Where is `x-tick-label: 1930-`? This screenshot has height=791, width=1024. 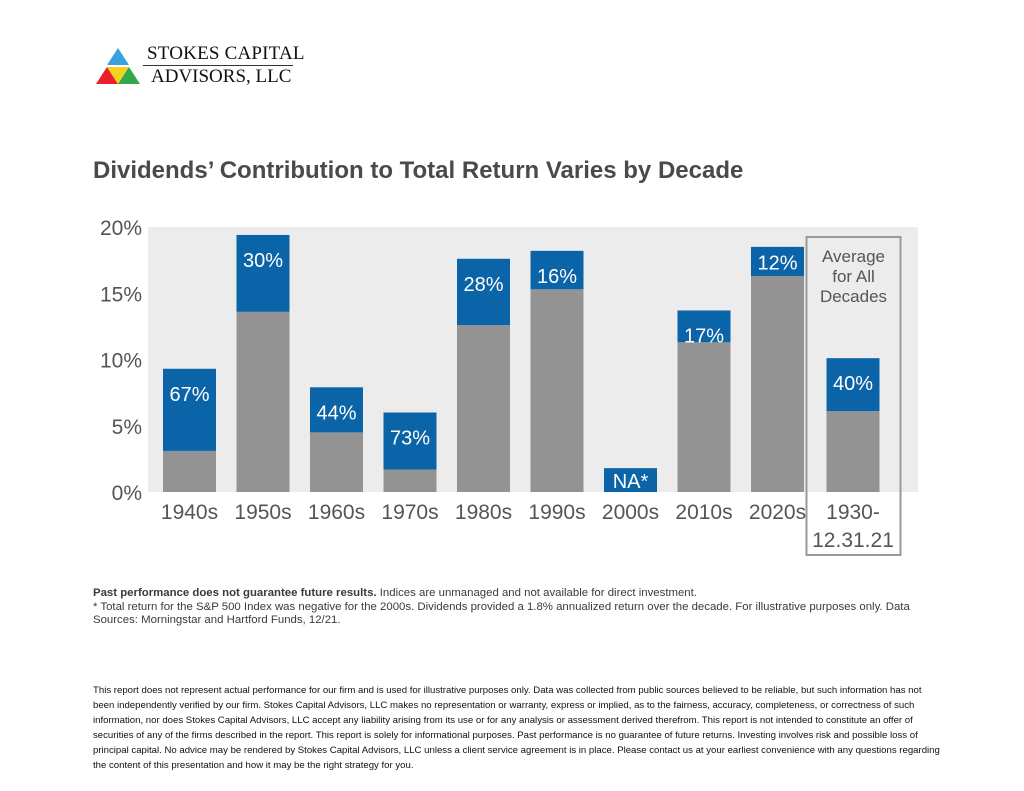
x-tick-label: 1930- is located at coordinates (853, 512).